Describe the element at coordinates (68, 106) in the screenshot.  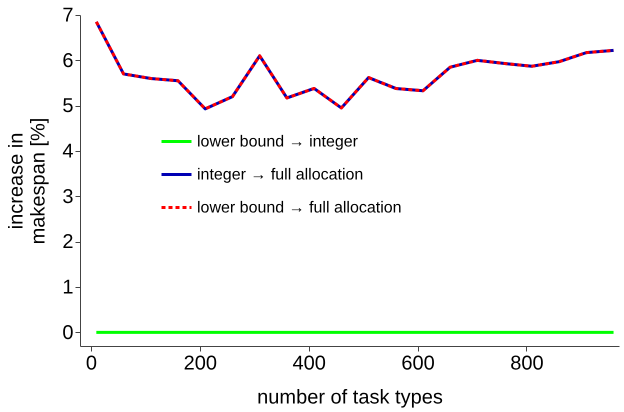
I see `y-tick-label: 5` at that location.